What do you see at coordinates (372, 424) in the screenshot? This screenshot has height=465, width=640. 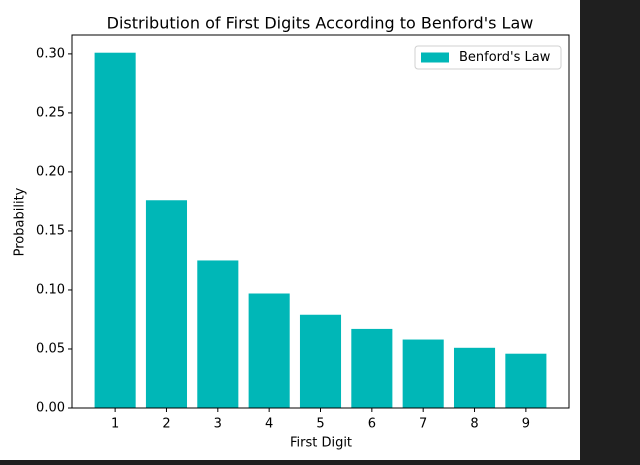 I see `x-tick-label: 6` at bounding box center [372, 424].